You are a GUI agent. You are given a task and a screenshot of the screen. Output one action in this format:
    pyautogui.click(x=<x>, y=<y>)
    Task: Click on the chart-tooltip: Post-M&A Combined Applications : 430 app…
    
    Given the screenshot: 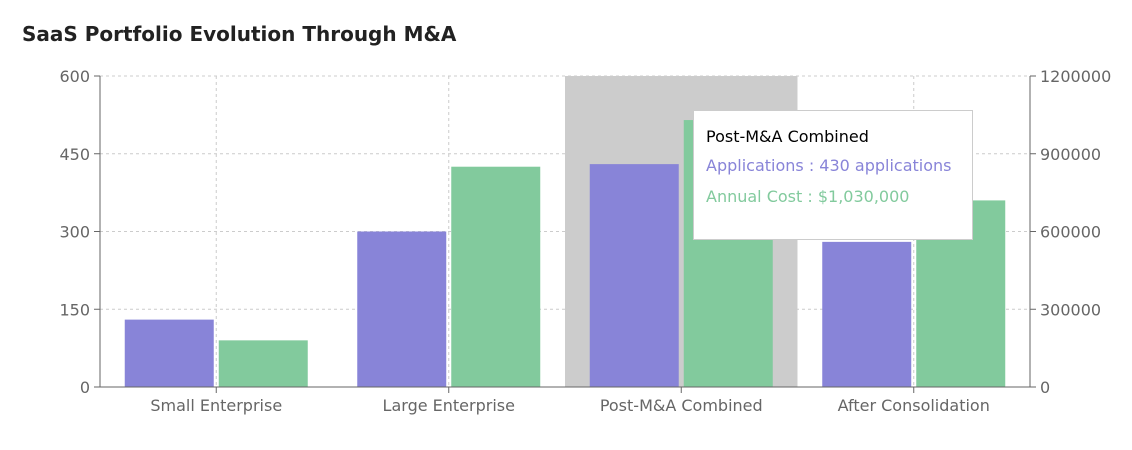 What is the action you would take?
    pyautogui.click(x=833, y=175)
    